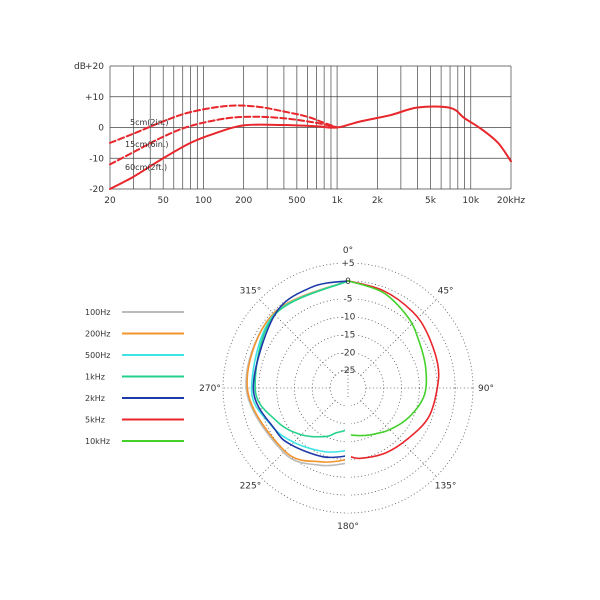  What do you see at coordinates (348, 251) in the screenshot?
I see `polar-angle-label: 0°` at bounding box center [348, 251].